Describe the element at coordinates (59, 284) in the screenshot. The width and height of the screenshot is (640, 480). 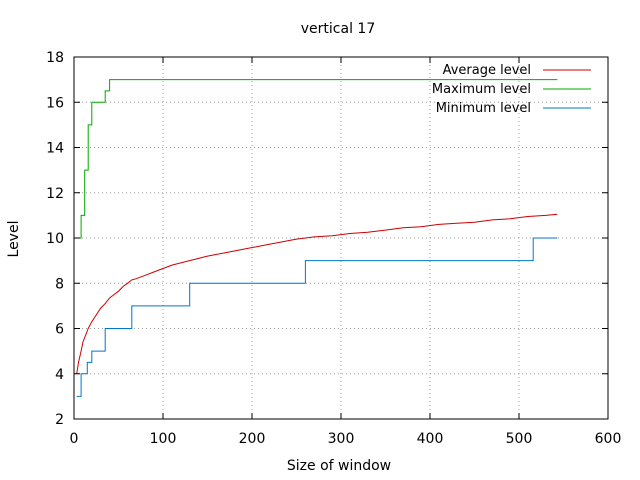
I see `y-tick-label: 8` at that location.